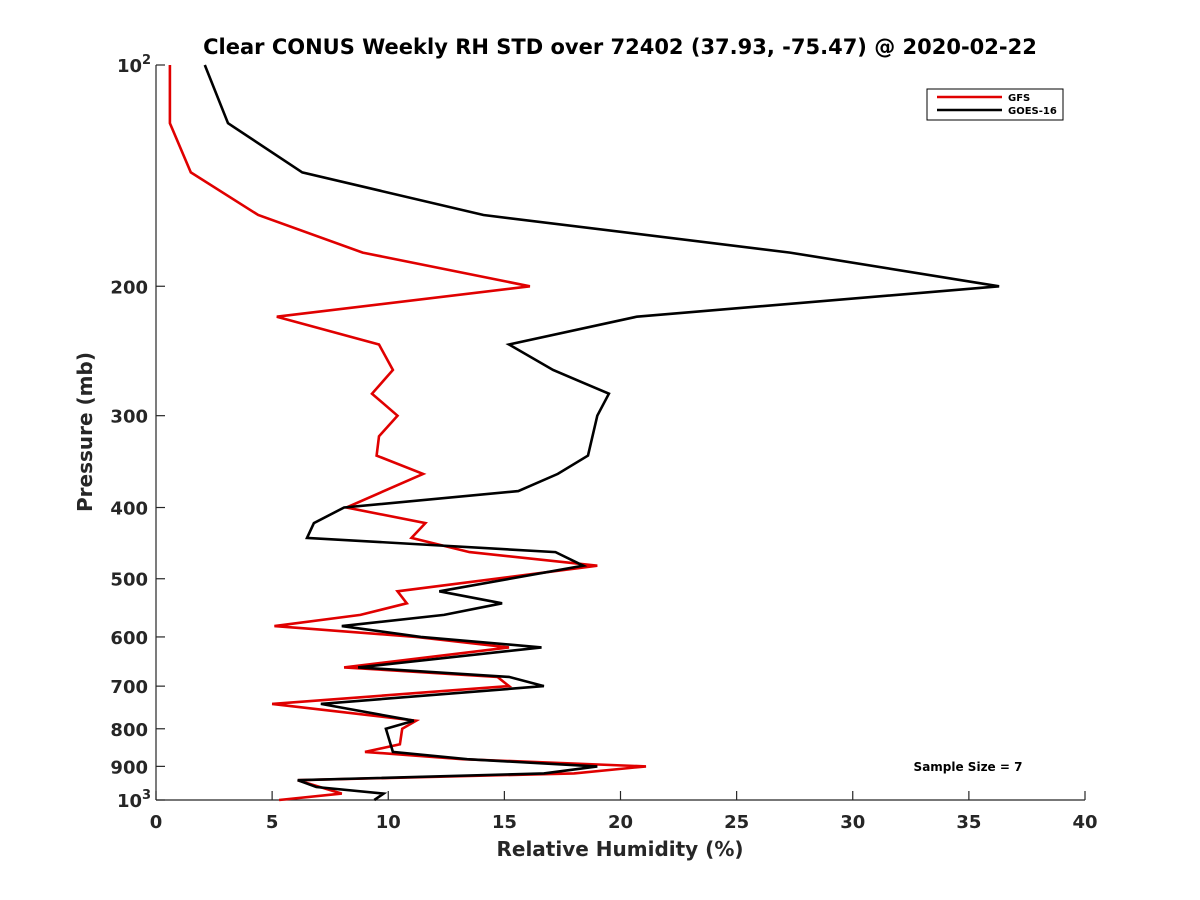 The width and height of the screenshot is (1200, 900). Describe the element at coordinates (619, 849) in the screenshot. I see `x-axis-label: Relative Humidity (%)` at that location.